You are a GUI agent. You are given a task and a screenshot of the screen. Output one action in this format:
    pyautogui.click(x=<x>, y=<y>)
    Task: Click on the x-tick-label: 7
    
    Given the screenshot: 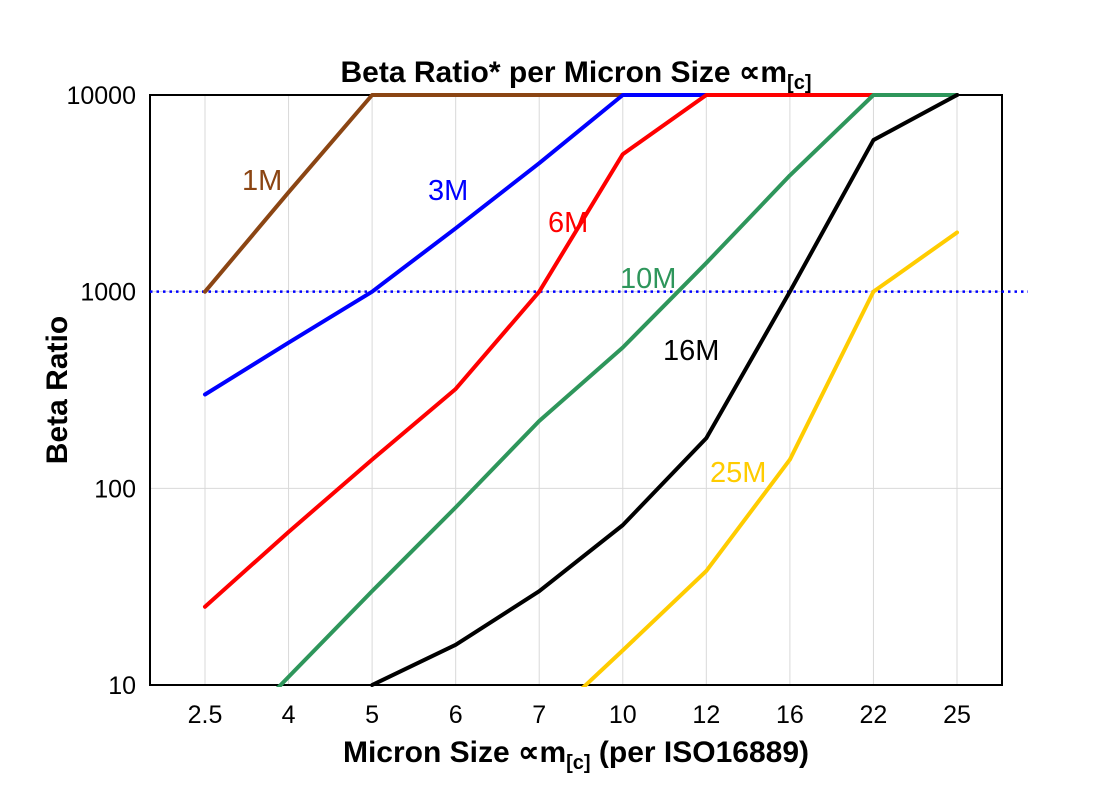 What is the action you would take?
    pyautogui.click(x=539, y=715)
    